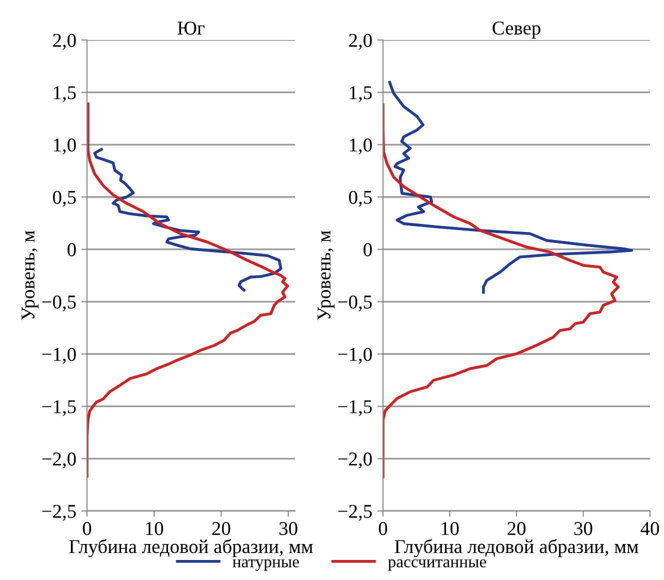 The height and width of the screenshot is (580, 664). Describe the element at coordinates (649, 529) in the screenshot. I see `x-tick-label: 40` at that location.